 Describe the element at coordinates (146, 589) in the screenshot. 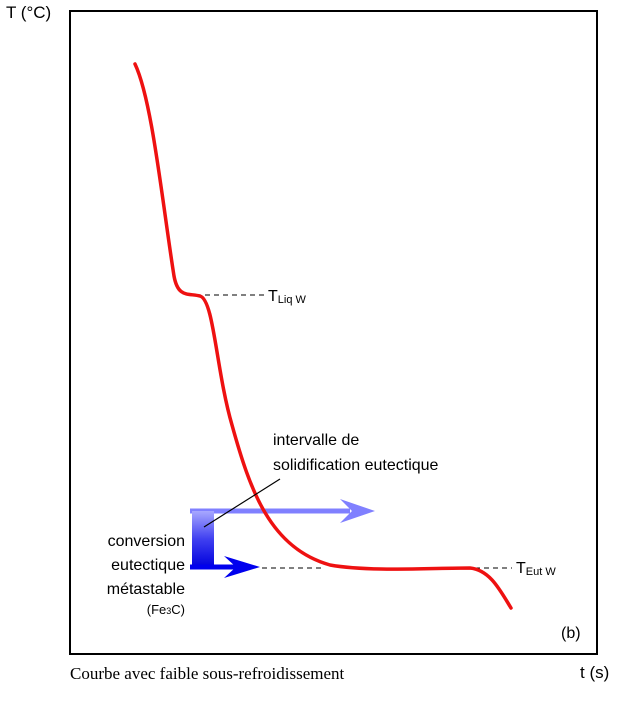

I see `conversion-label-line3: métastable` at that location.